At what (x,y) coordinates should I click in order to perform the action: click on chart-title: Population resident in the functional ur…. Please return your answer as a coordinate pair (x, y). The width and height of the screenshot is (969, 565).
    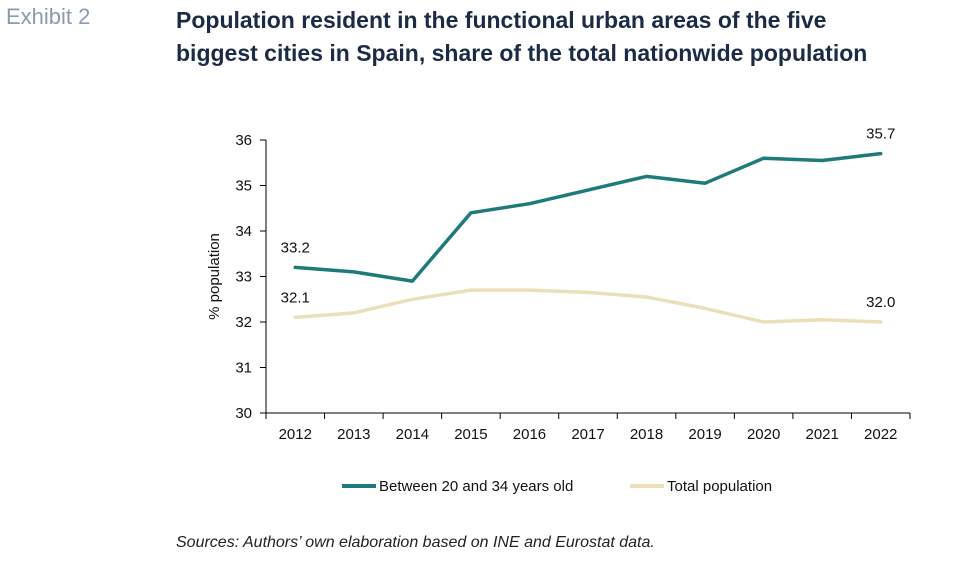
    Looking at the image, I should click on (571, 37).